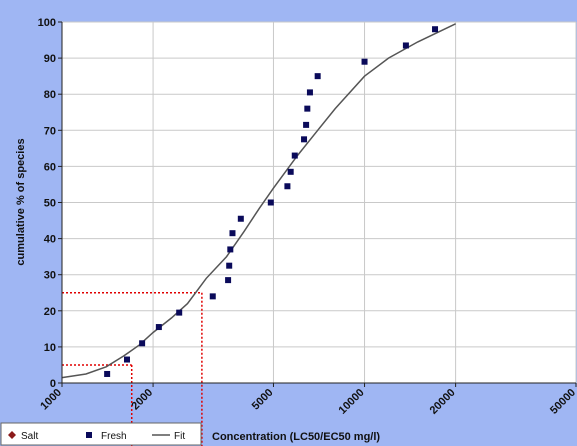 The width and height of the screenshot is (577, 446). Describe the element at coordinates (296, 437) in the screenshot. I see `x-axis-title: Concentration (LC50/EC50 mg/l)` at that location.